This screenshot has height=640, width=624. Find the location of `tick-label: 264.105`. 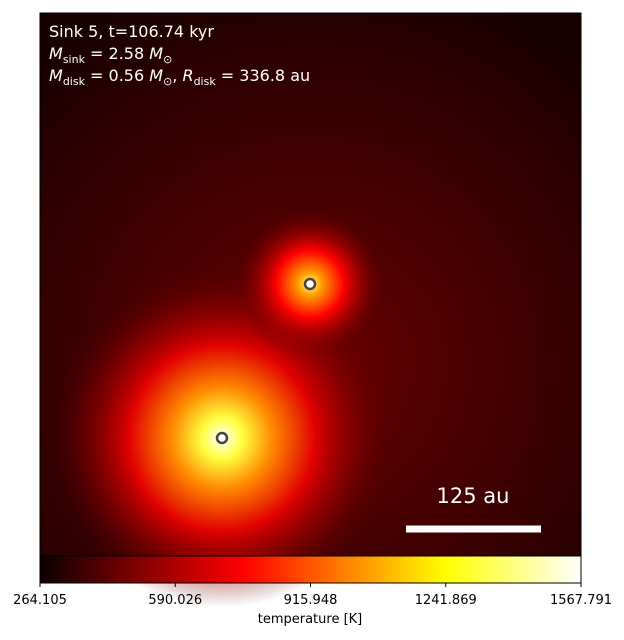

tick-label: 264.105 is located at coordinates (40, 600).